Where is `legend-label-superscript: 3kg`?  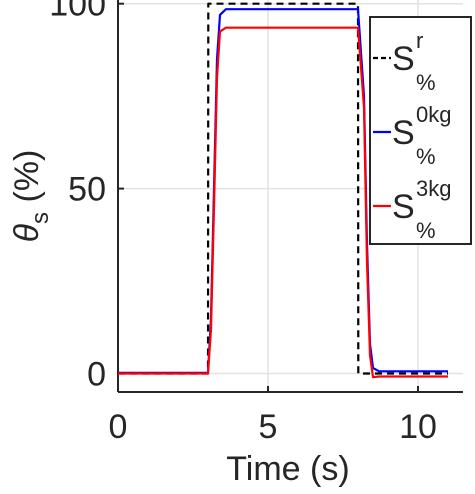
legend-label-superscript: 3kg is located at coordinates (433, 188).